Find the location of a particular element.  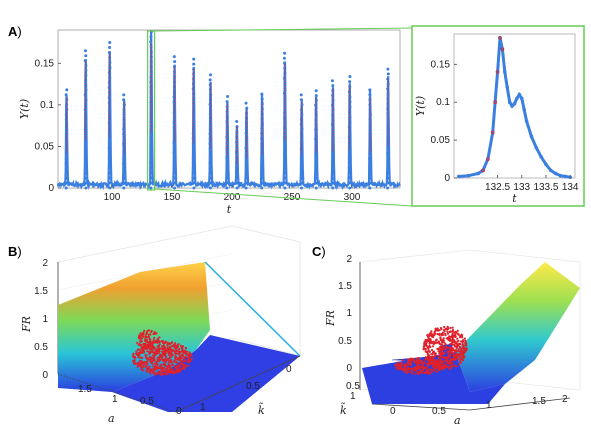

panel-c-k-tick: 0.5 is located at coordinates (353, 386).